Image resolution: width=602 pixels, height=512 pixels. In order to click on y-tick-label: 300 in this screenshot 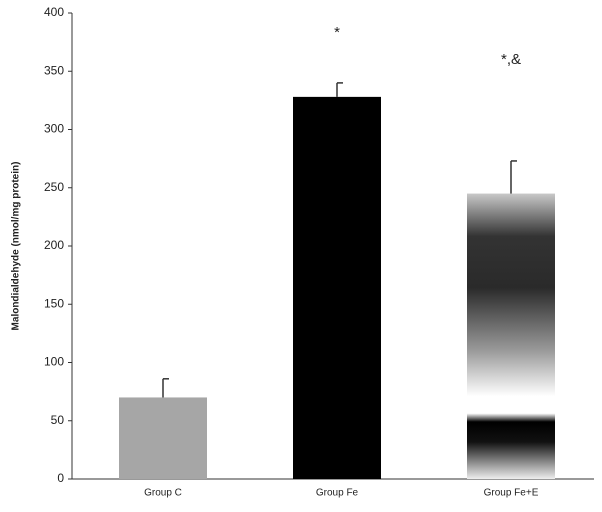, I will do `click(54, 129)`.